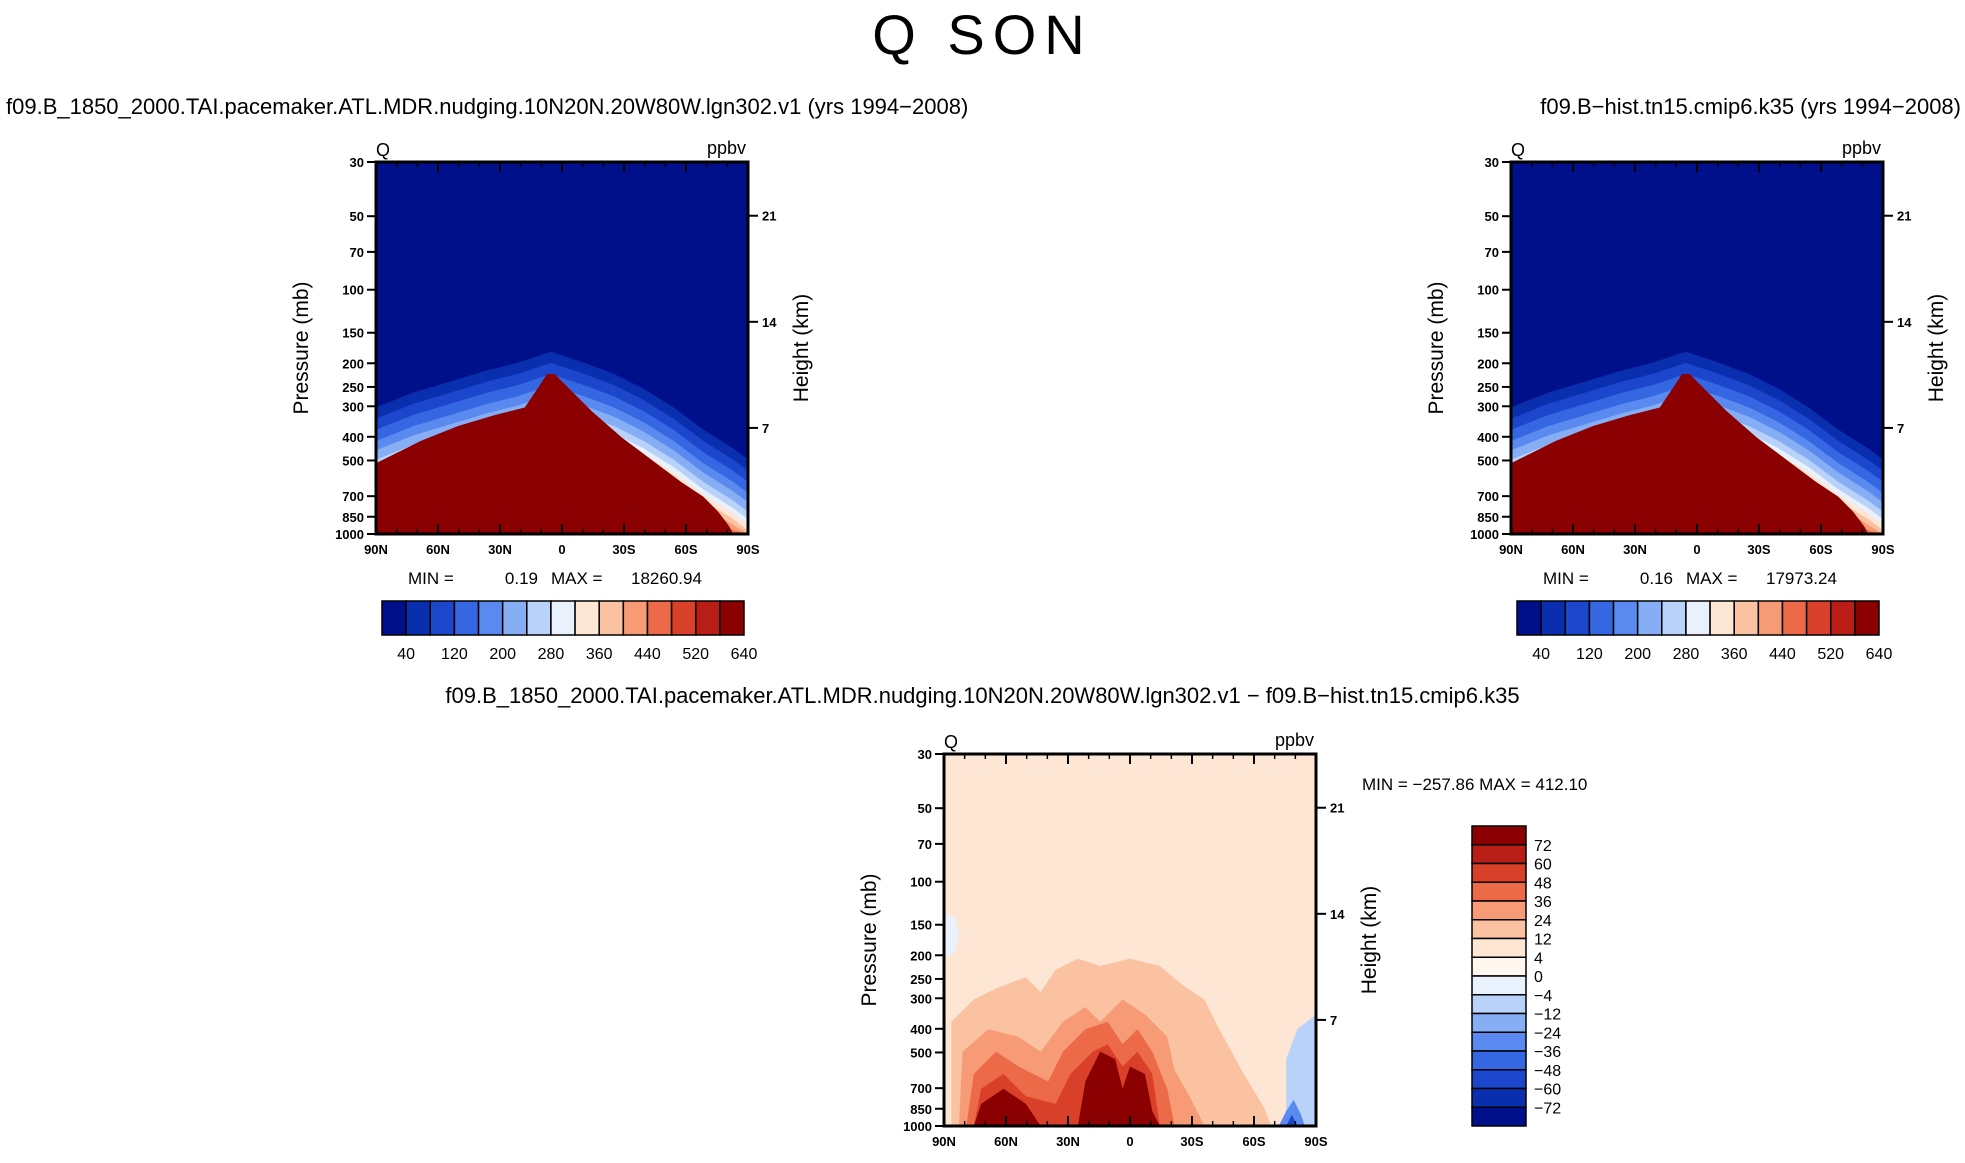  What do you see at coordinates (921, 925) in the screenshot?
I see `panel3-ytick-label: 150` at bounding box center [921, 925].